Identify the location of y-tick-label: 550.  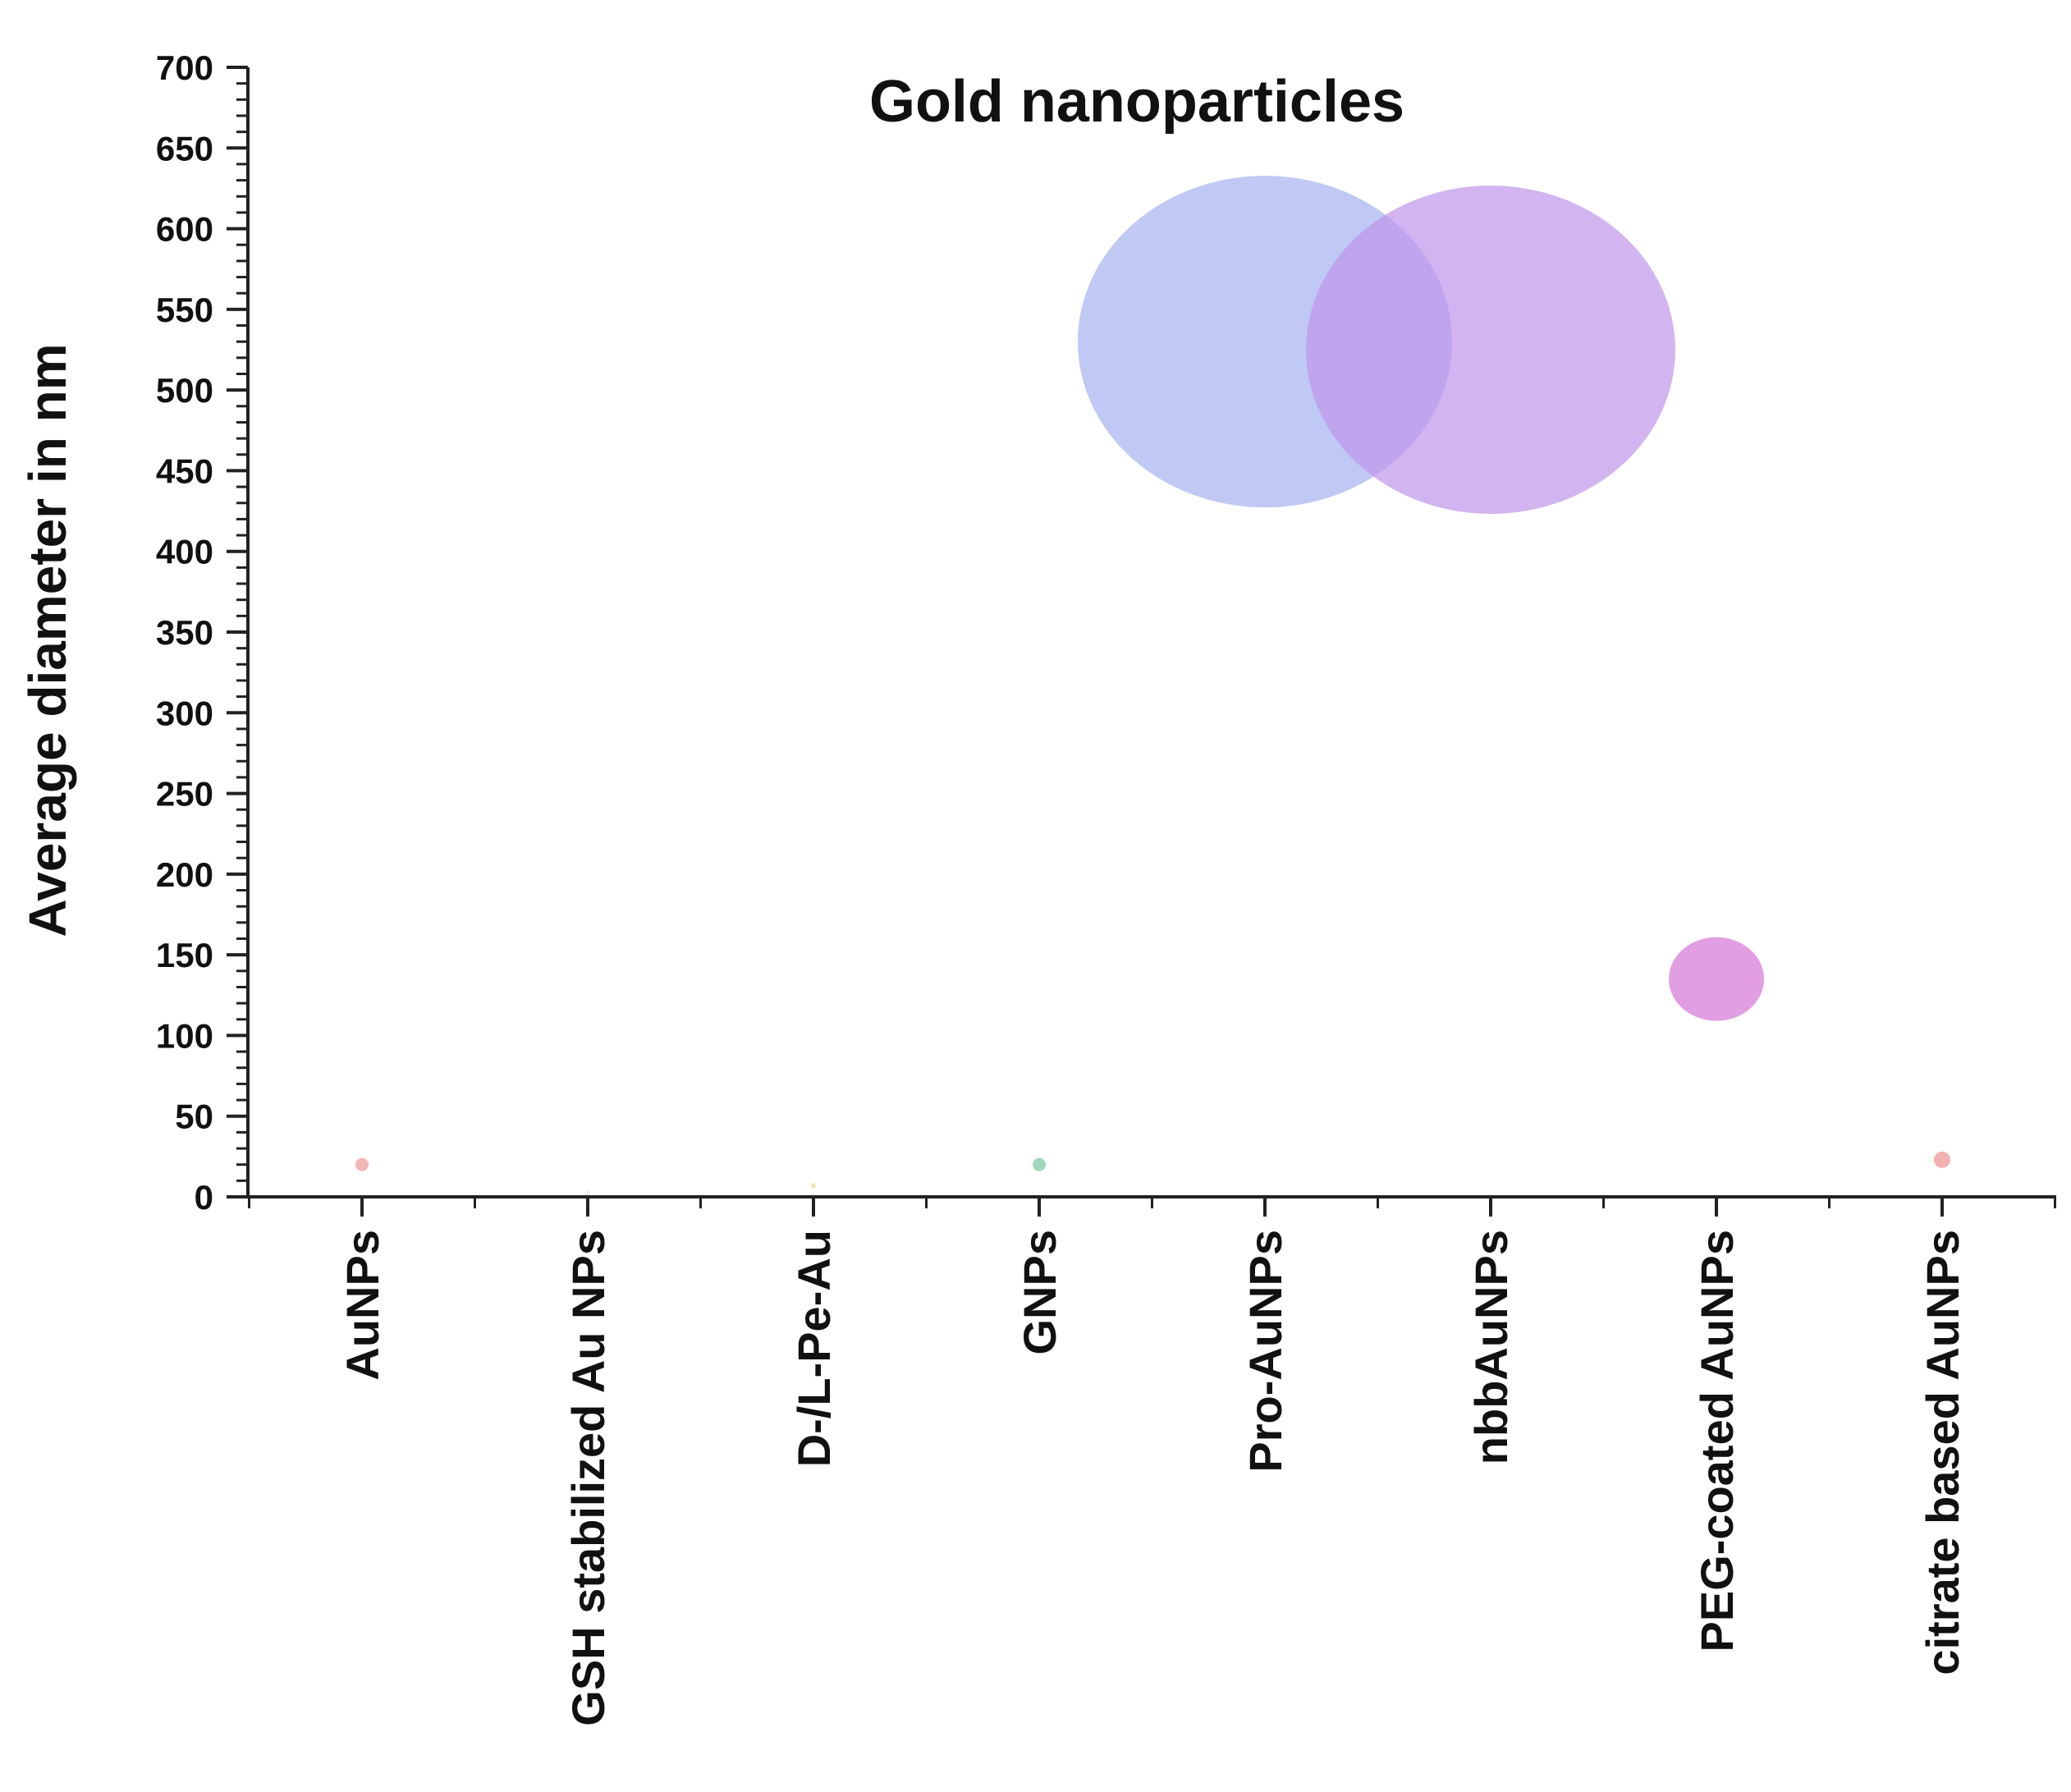
(184, 310).